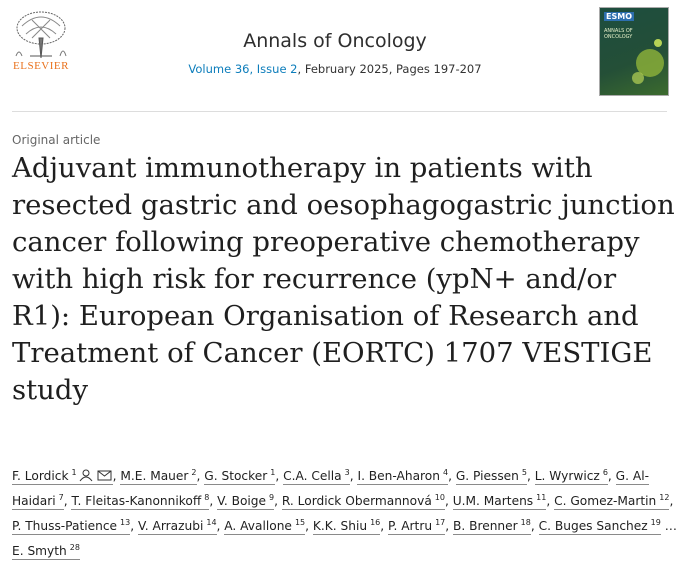 This screenshot has height=565, width=685. I want to click on author-name: G. Stocker 1, so click(240, 477).